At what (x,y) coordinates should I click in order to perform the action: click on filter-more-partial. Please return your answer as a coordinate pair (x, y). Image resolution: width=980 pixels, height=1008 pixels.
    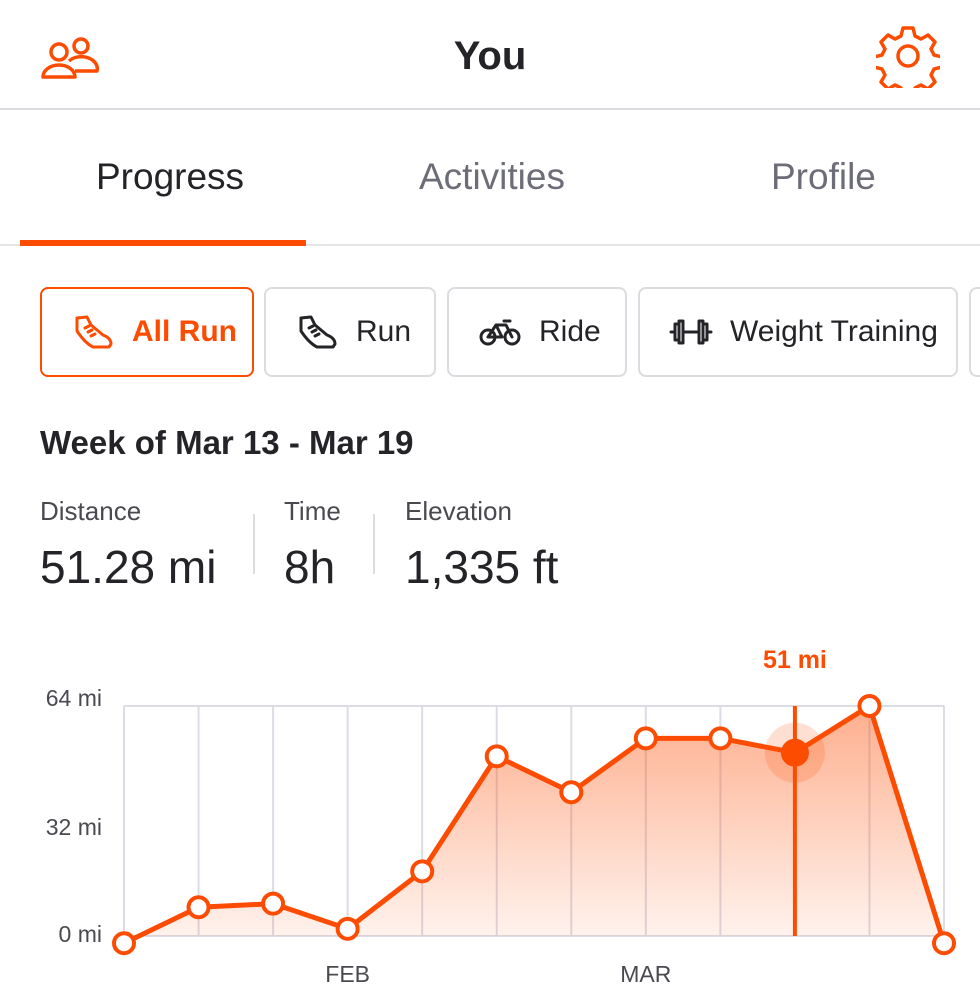
    Looking at the image, I should click on (974, 332).